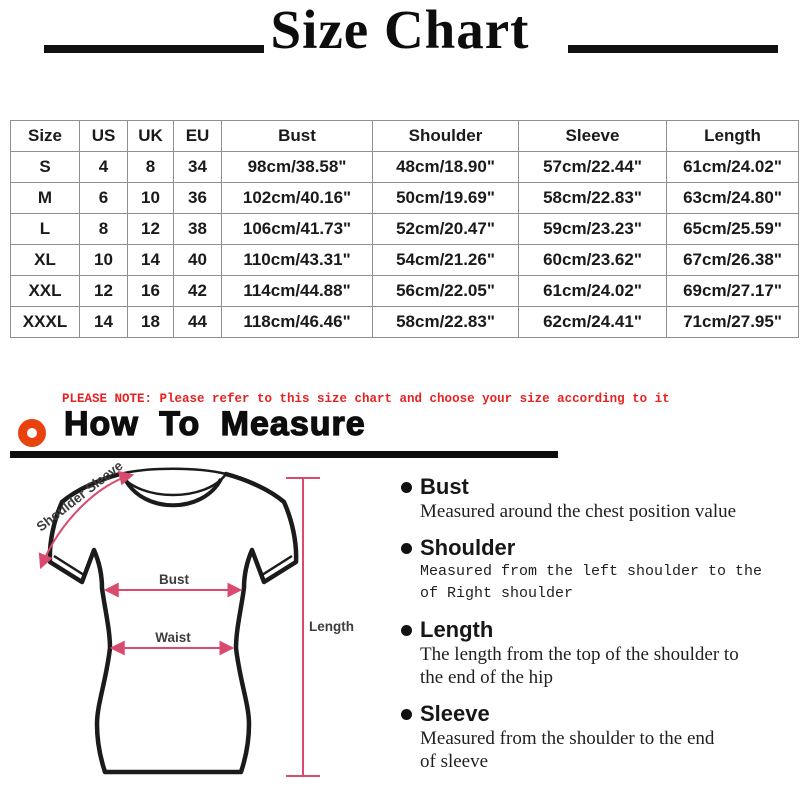  What do you see at coordinates (214, 423) in the screenshot?
I see `how-to-measure-title: How To Measure` at bounding box center [214, 423].